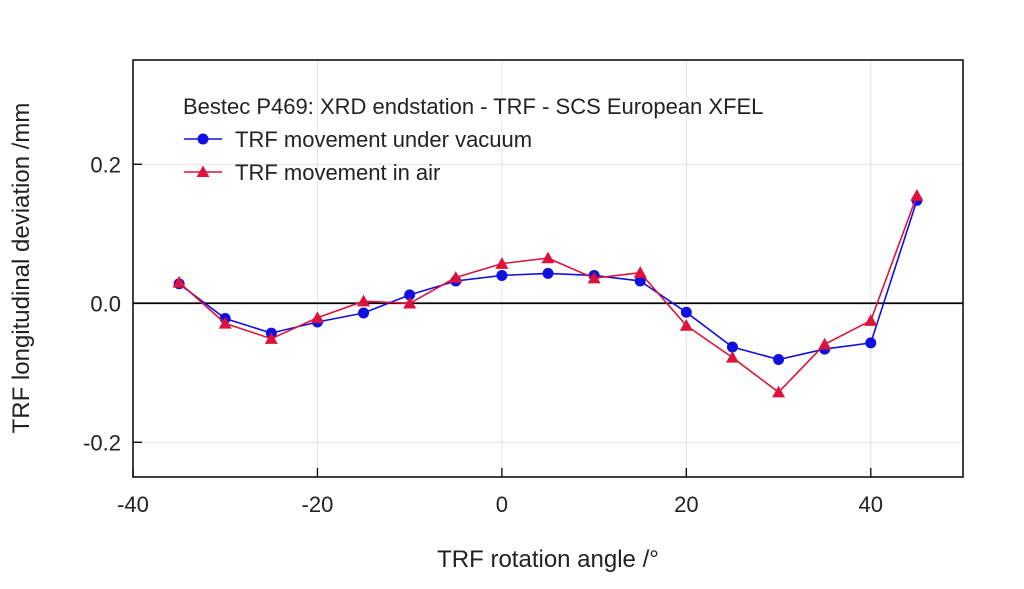 This screenshot has width=1024, height=589. I want to click on y-tick-label: -0.2, so click(102, 442).